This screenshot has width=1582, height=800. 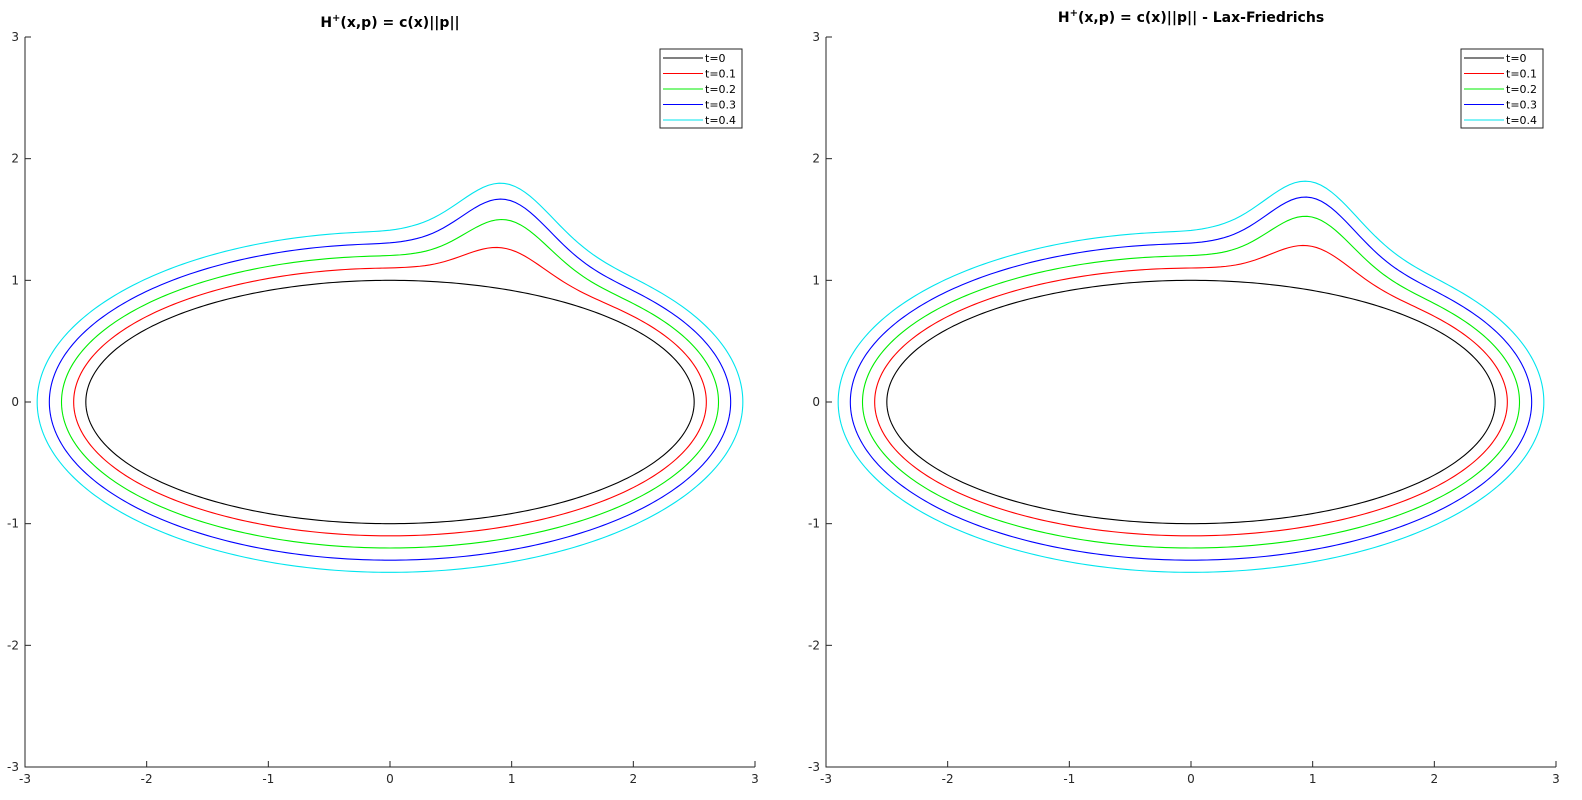 What do you see at coordinates (389, 22) in the screenshot?
I see `chart-title: H+(x,p) = c(x)||p||` at bounding box center [389, 22].